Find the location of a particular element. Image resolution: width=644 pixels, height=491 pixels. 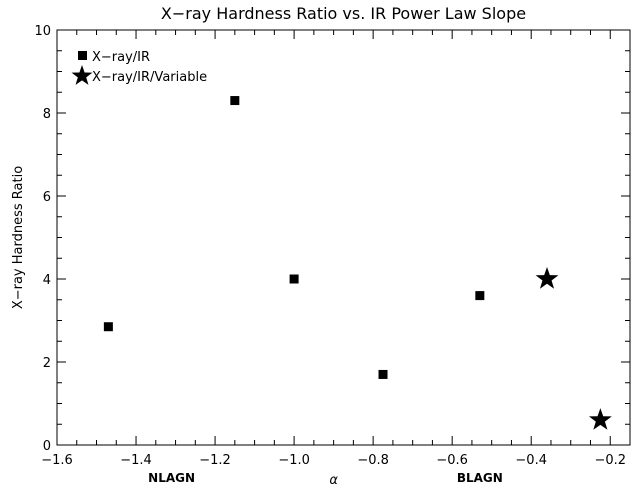

legend-square-marker is located at coordinates (82, 55).